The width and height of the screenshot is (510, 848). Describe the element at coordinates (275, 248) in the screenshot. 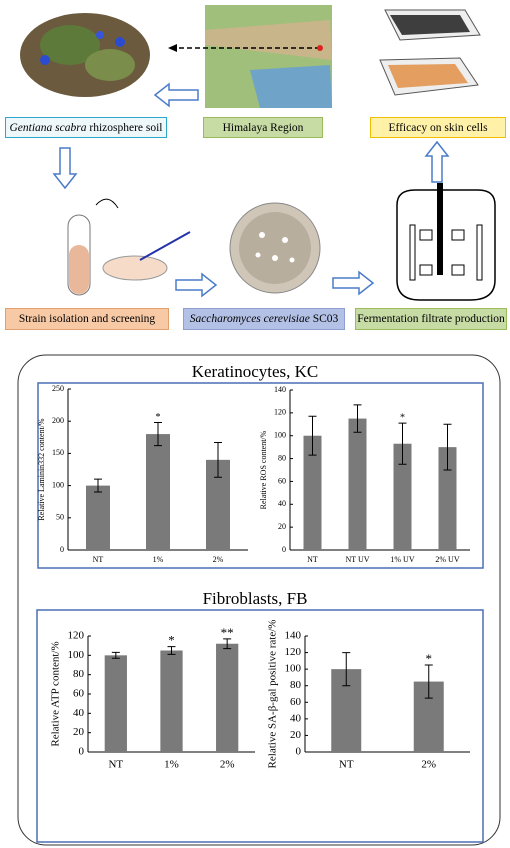

I see `yeast-plate` at that location.